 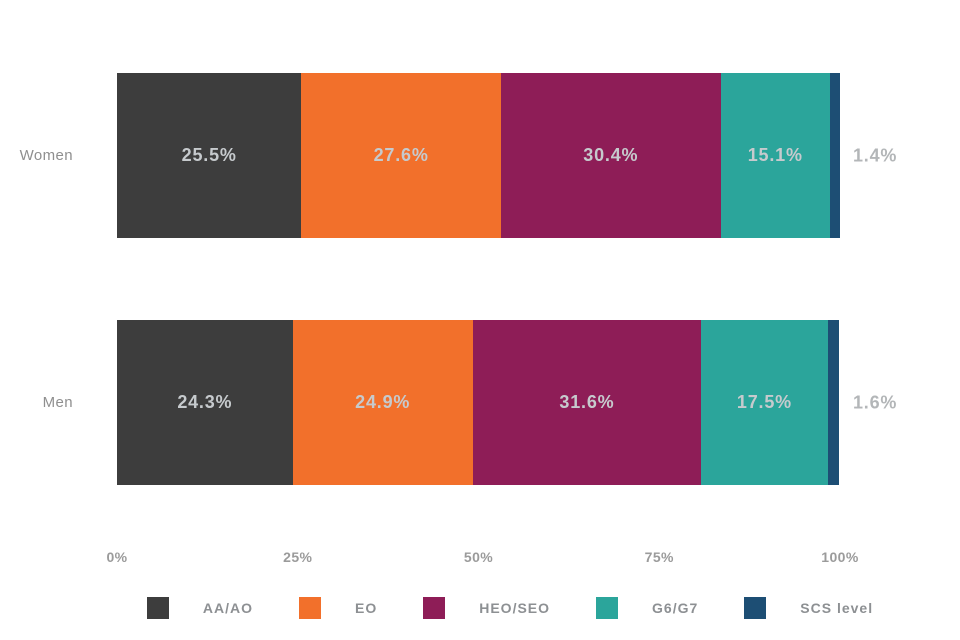 I want to click on segment-heo-seo: 31.6%, so click(x=587, y=402).